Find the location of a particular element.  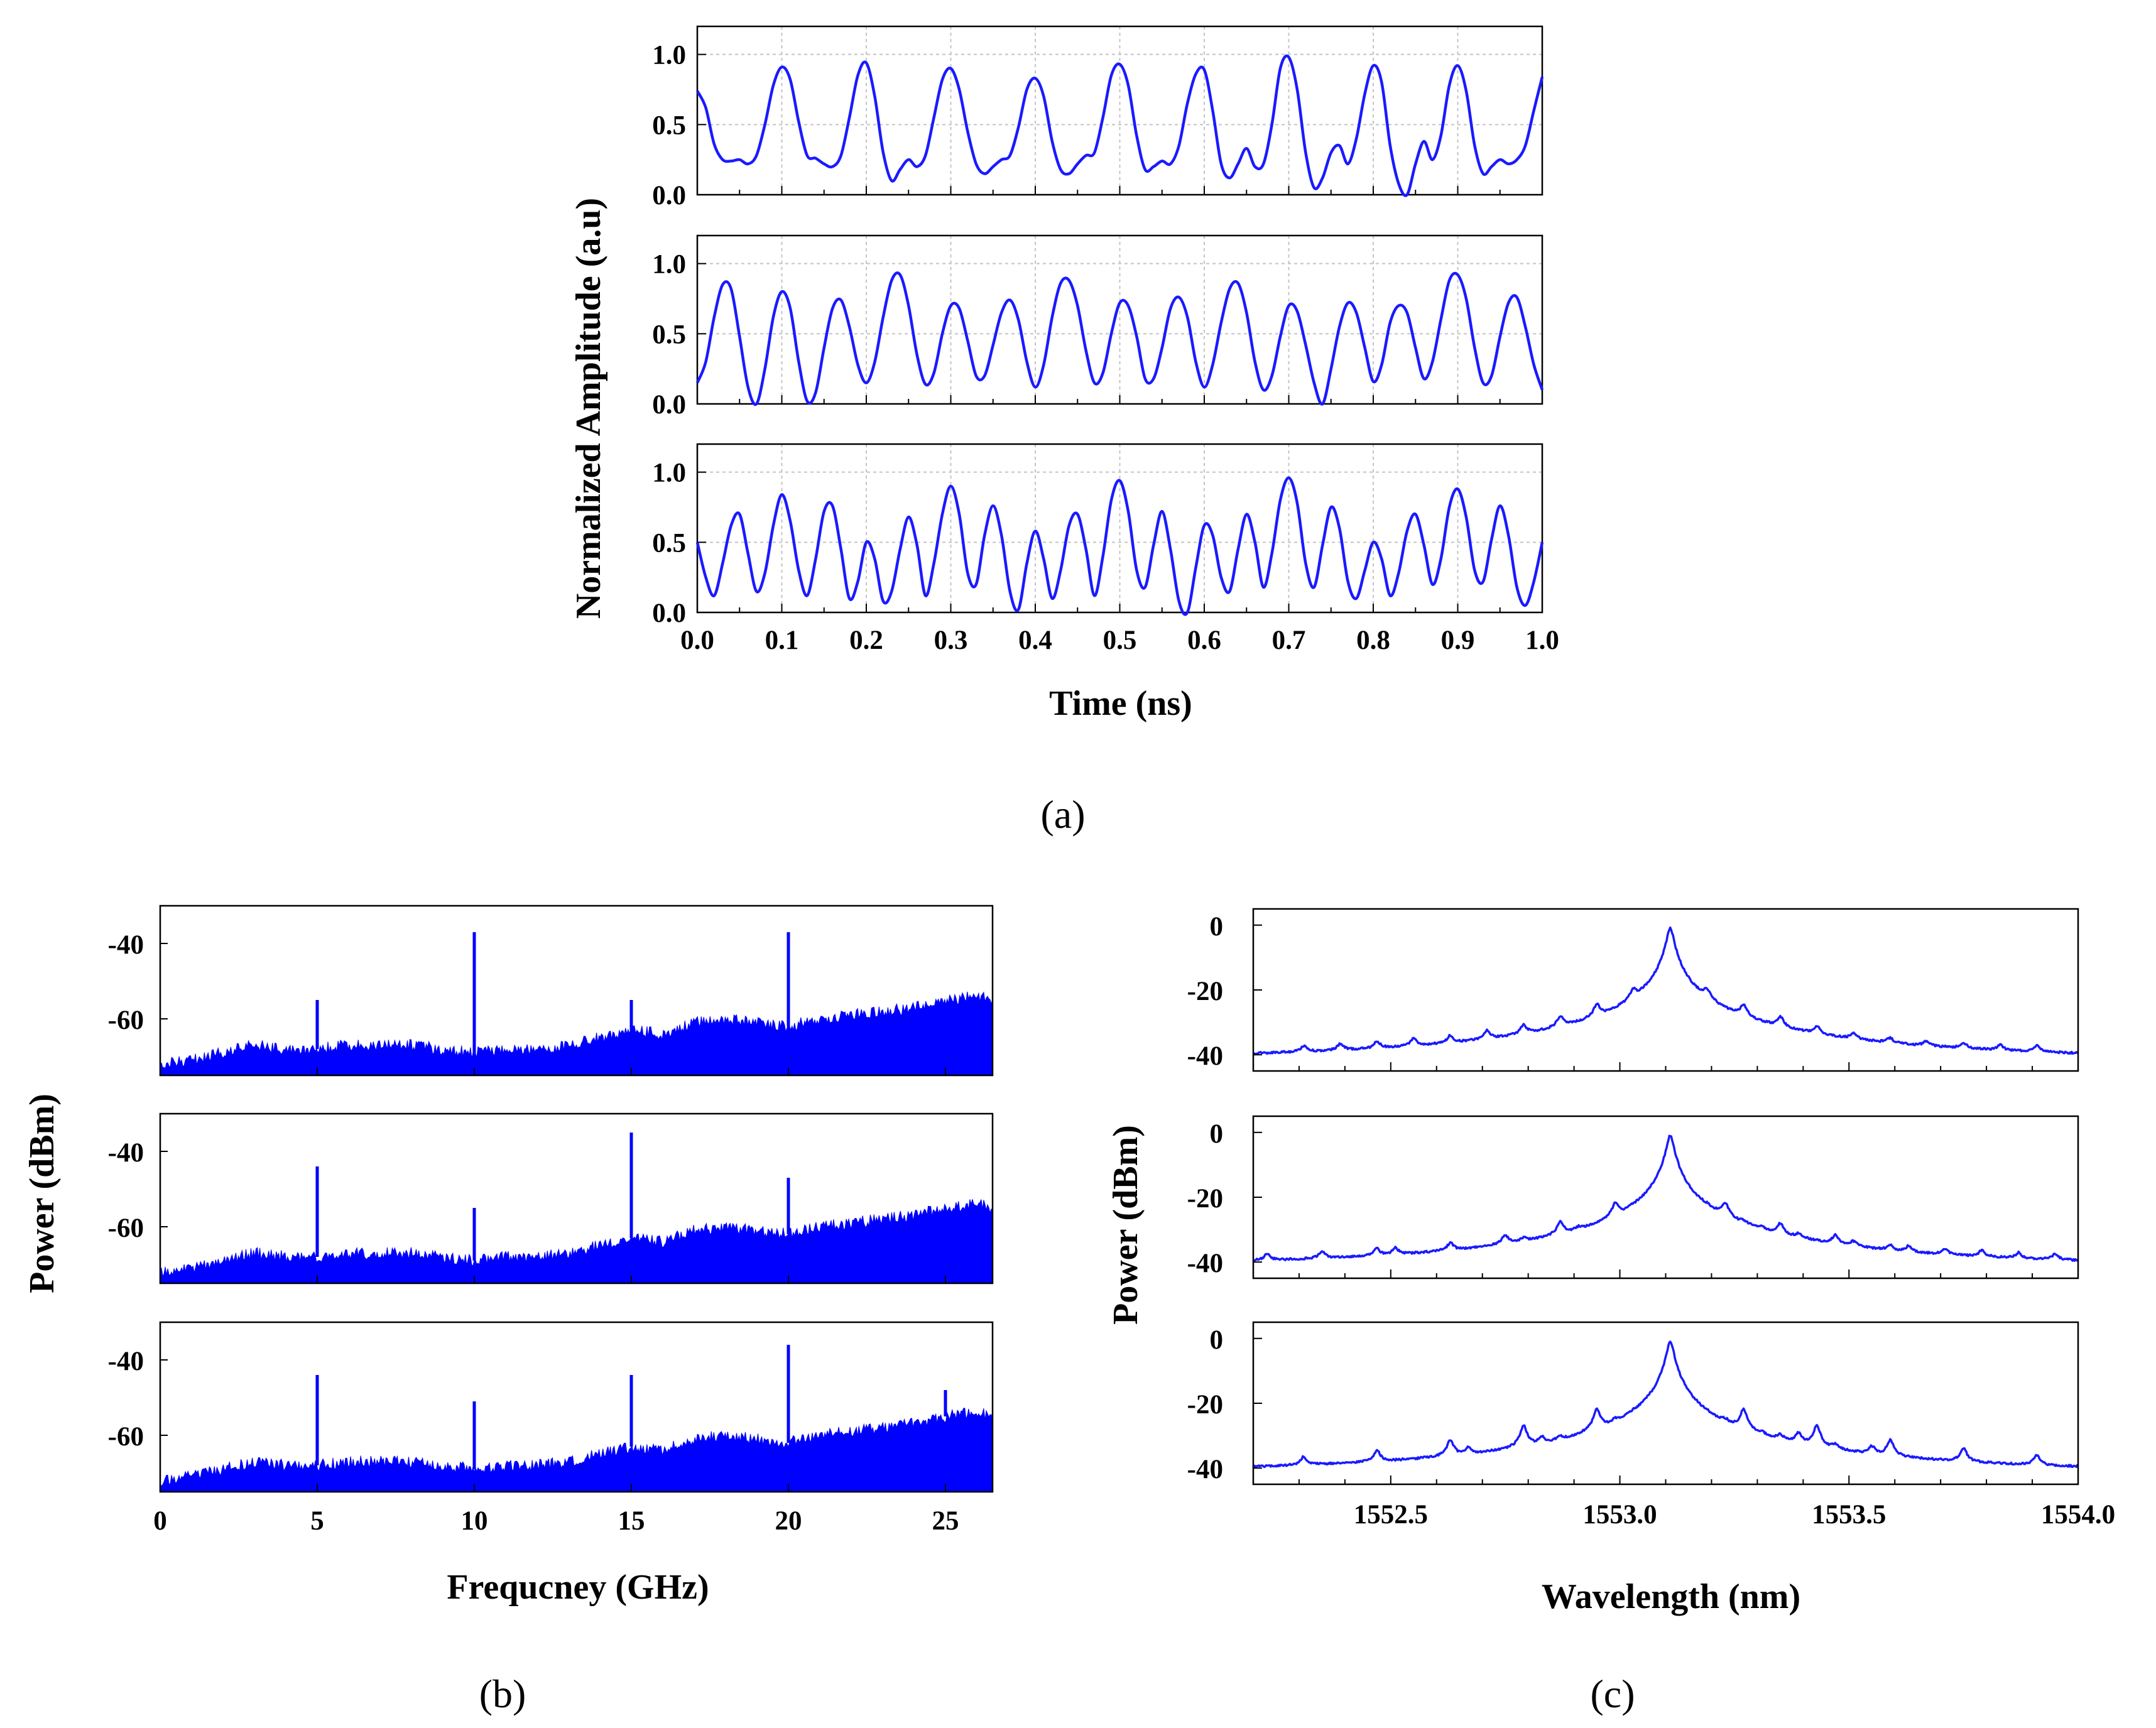

x-tick-label: 1553.0 is located at coordinates (1619, 1515).